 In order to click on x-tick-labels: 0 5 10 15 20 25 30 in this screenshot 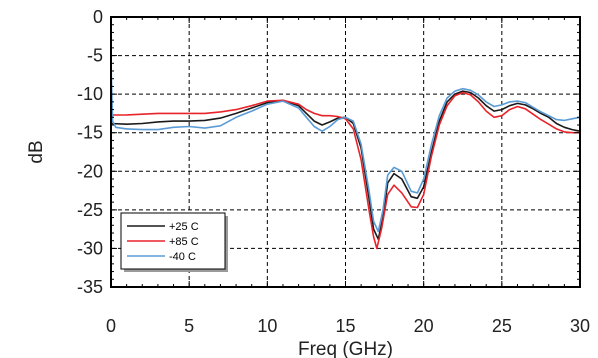, I will do `click(348, 326)`.